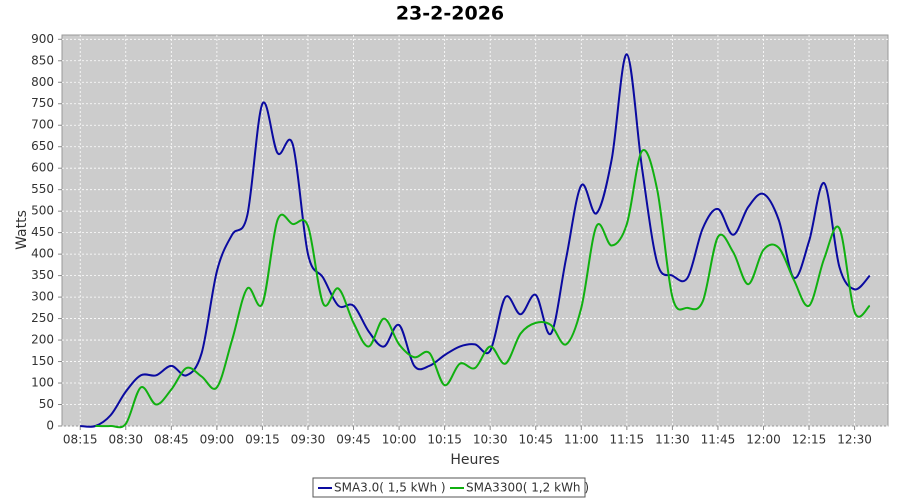 This screenshot has width=900, height=504. Describe the element at coordinates (449, 487) in the screenshot. I see `legend` at that location.